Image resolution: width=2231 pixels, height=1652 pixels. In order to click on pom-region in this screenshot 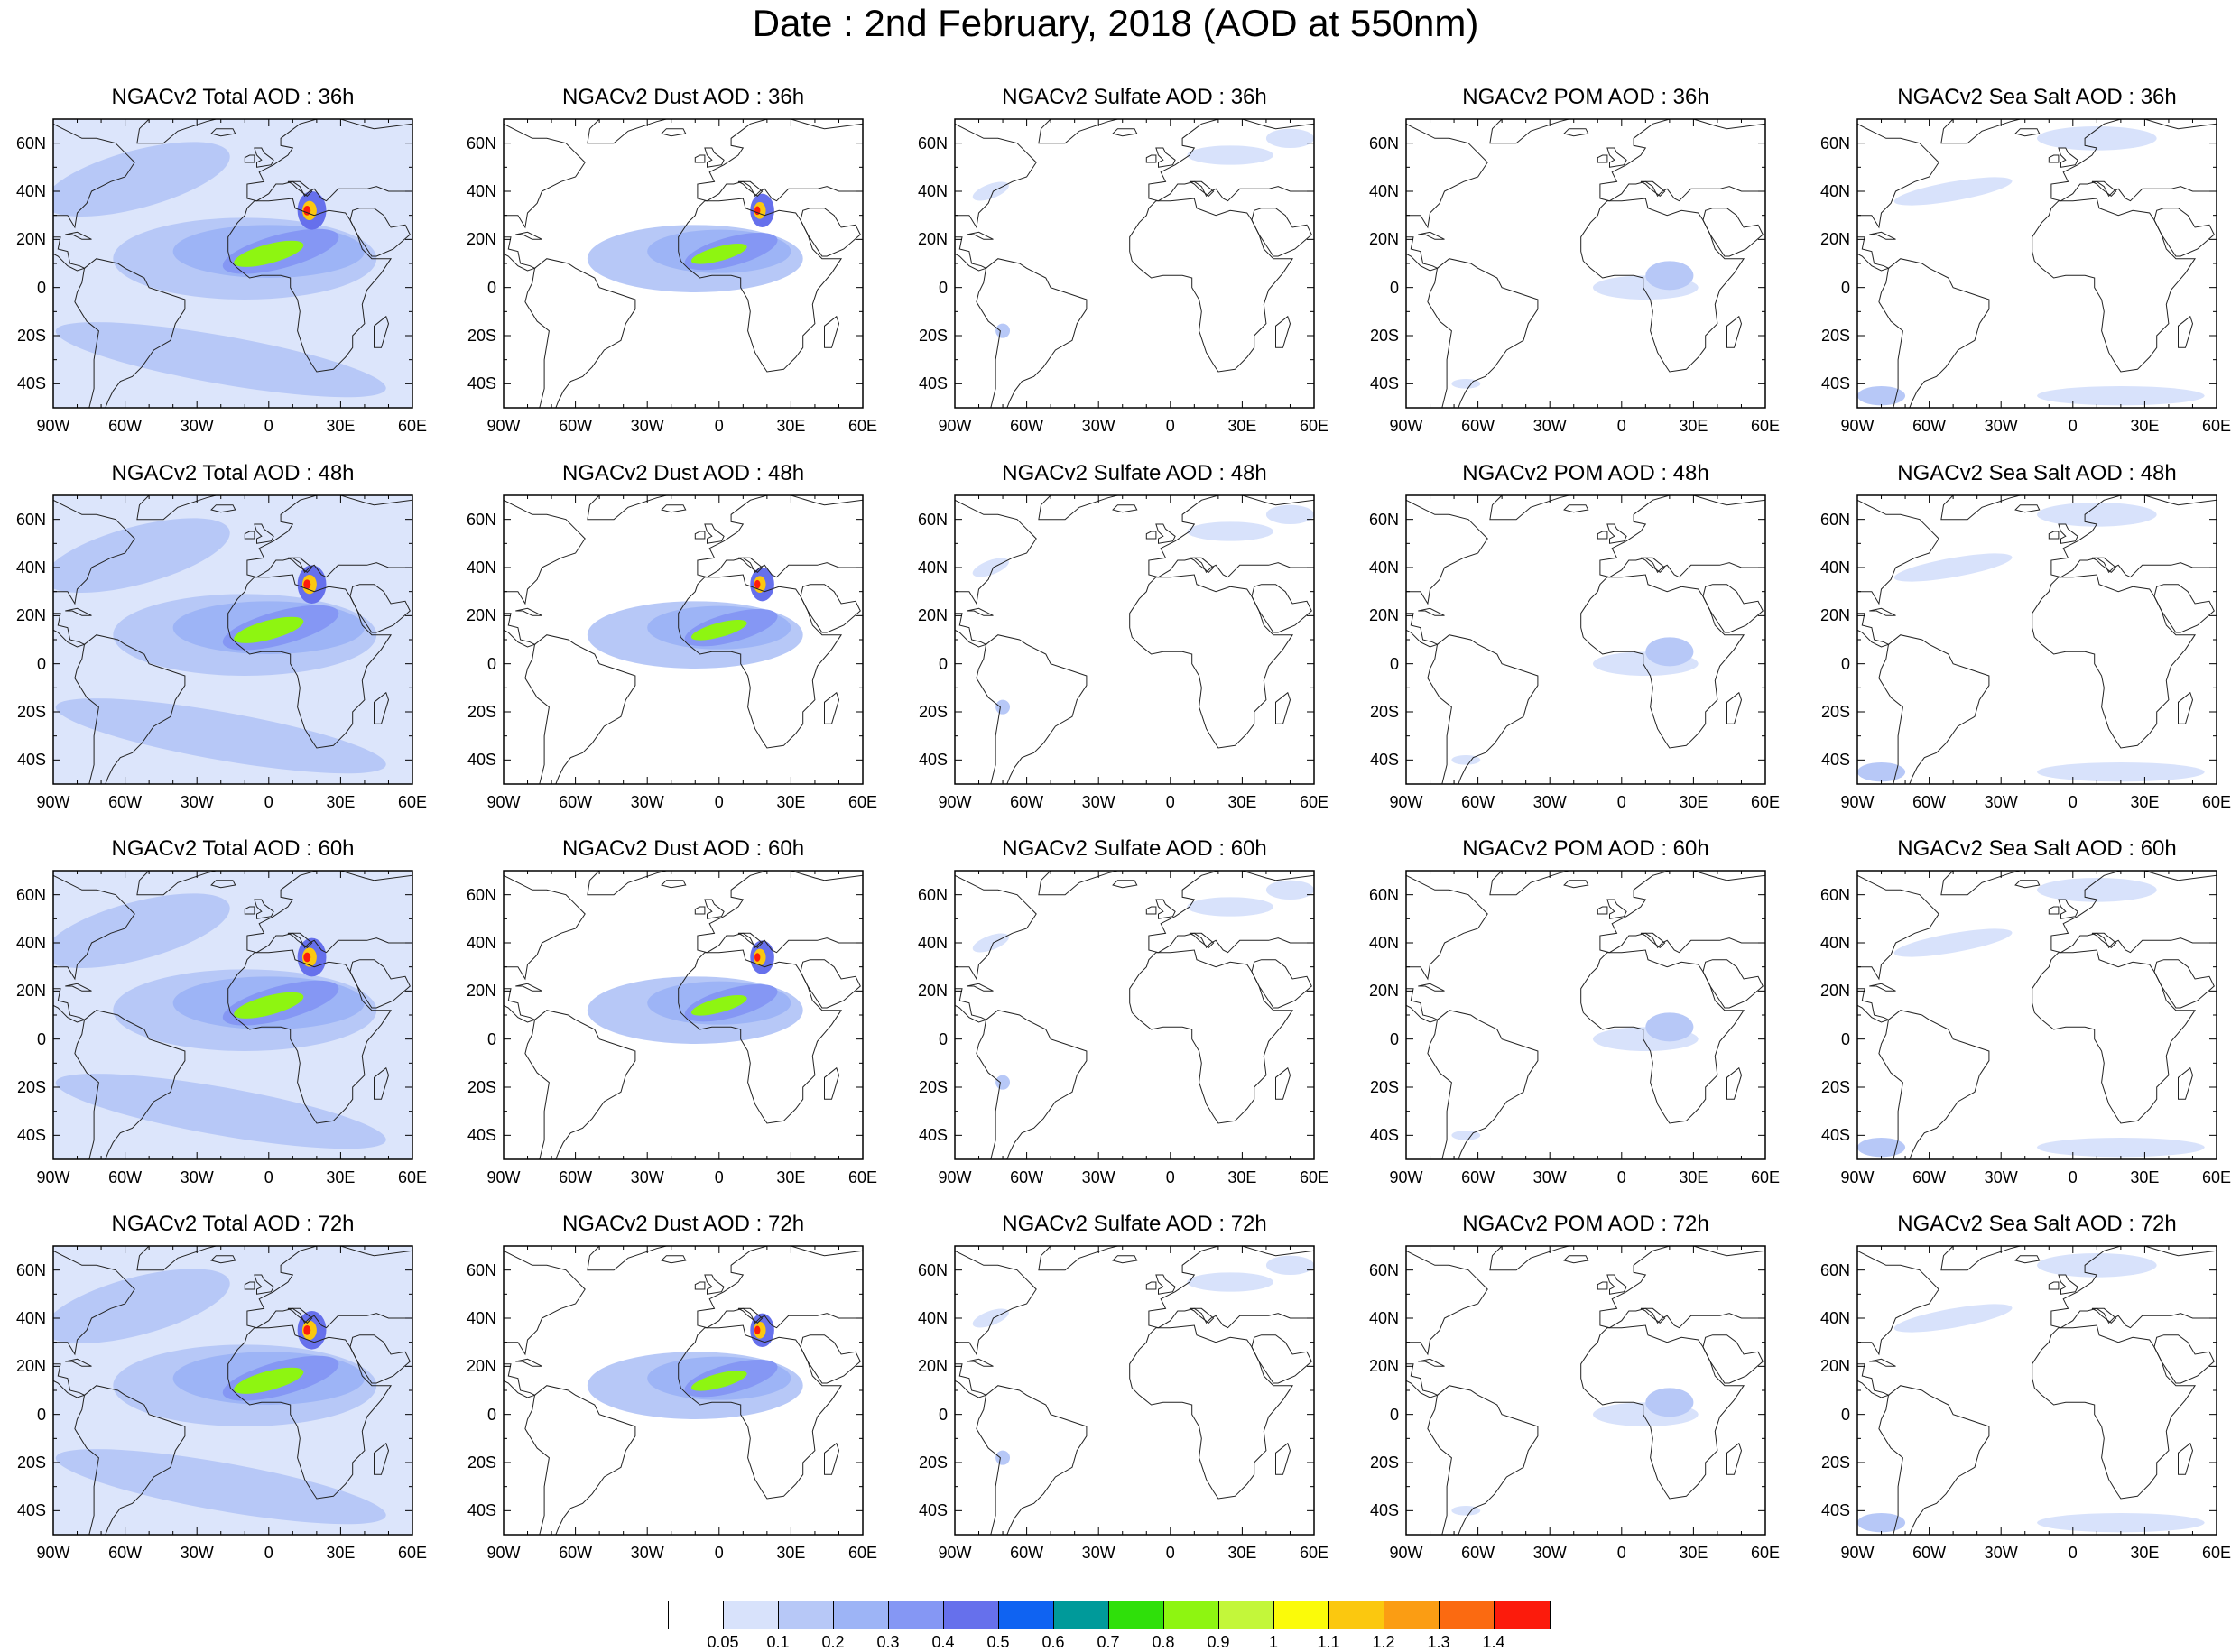, I will do `click(1669, 1027)`.